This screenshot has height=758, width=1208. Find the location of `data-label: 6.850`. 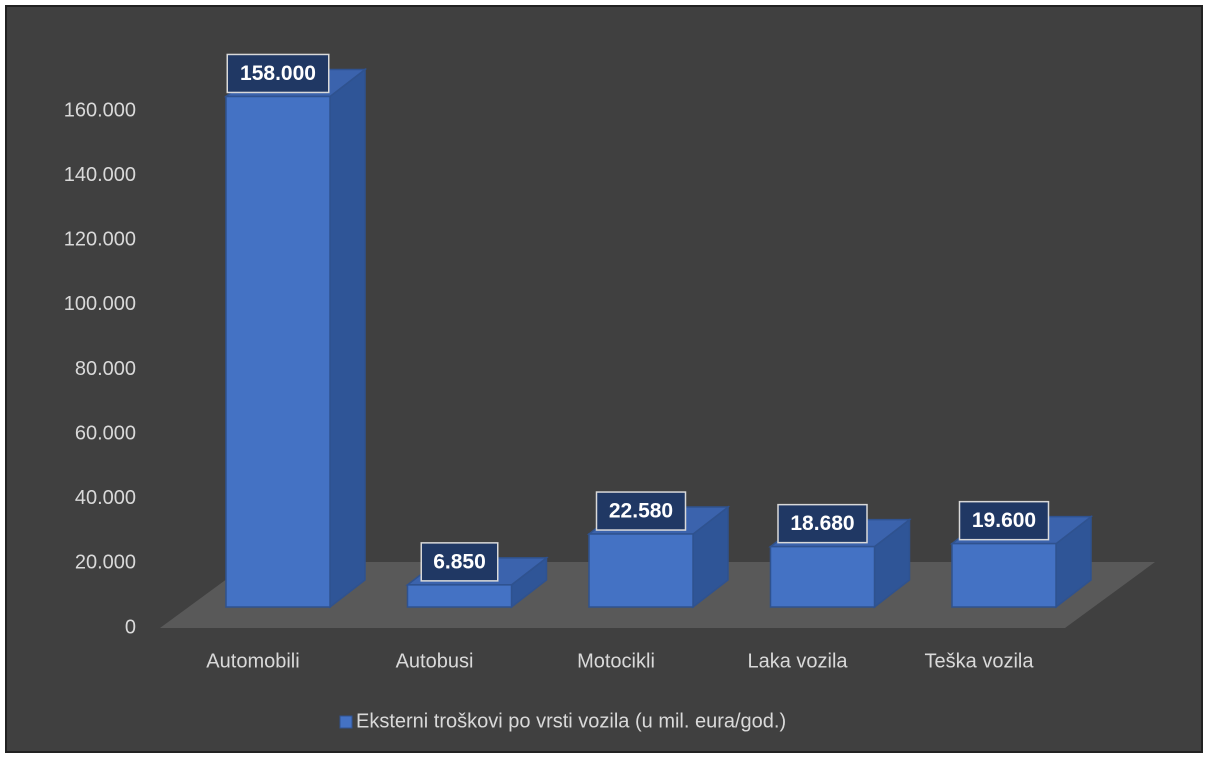

data-label: 6.850 is located at coordinates (459, 561).